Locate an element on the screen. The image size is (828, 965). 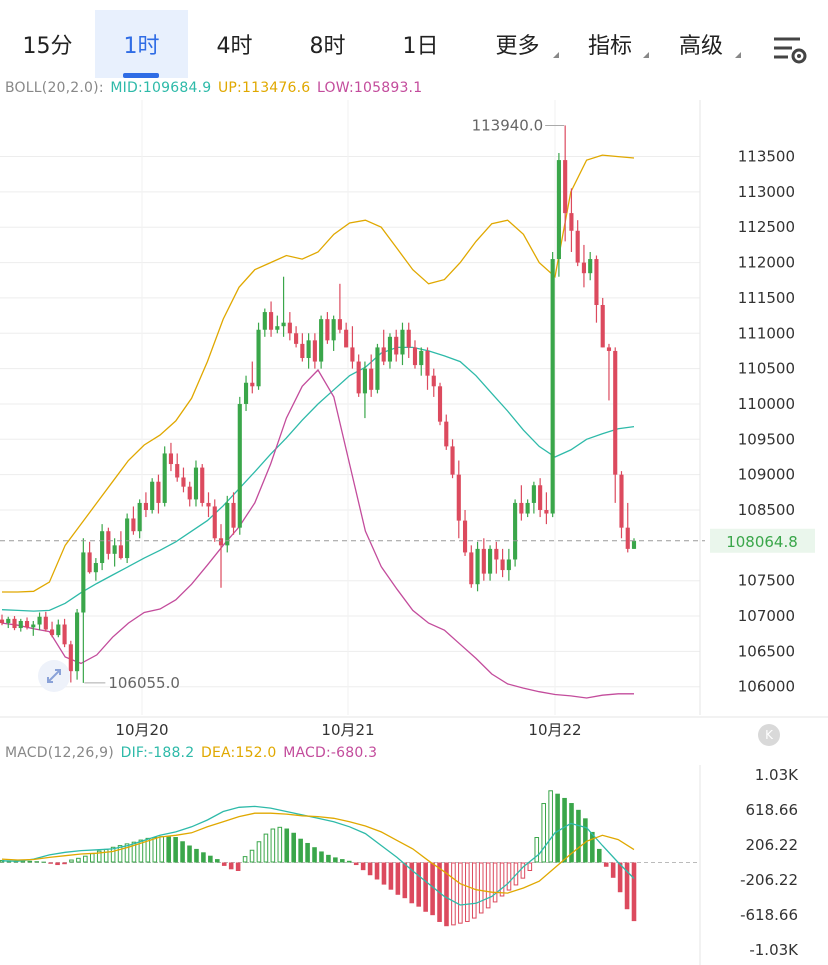
macd-dea-line is located at coordinates (318, 853).